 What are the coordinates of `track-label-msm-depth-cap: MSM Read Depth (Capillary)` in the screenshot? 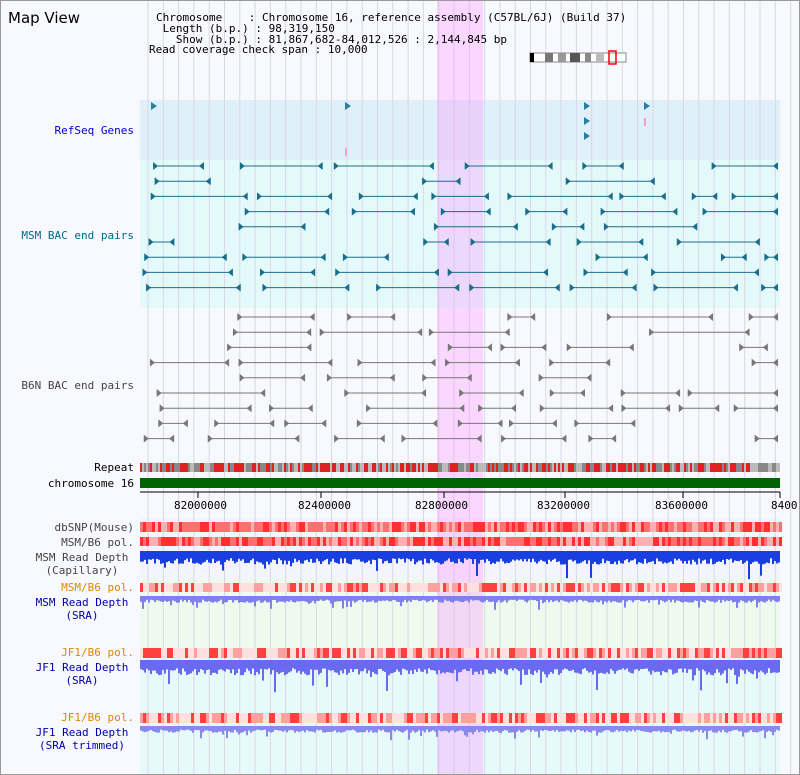 It's located at (82, 564).